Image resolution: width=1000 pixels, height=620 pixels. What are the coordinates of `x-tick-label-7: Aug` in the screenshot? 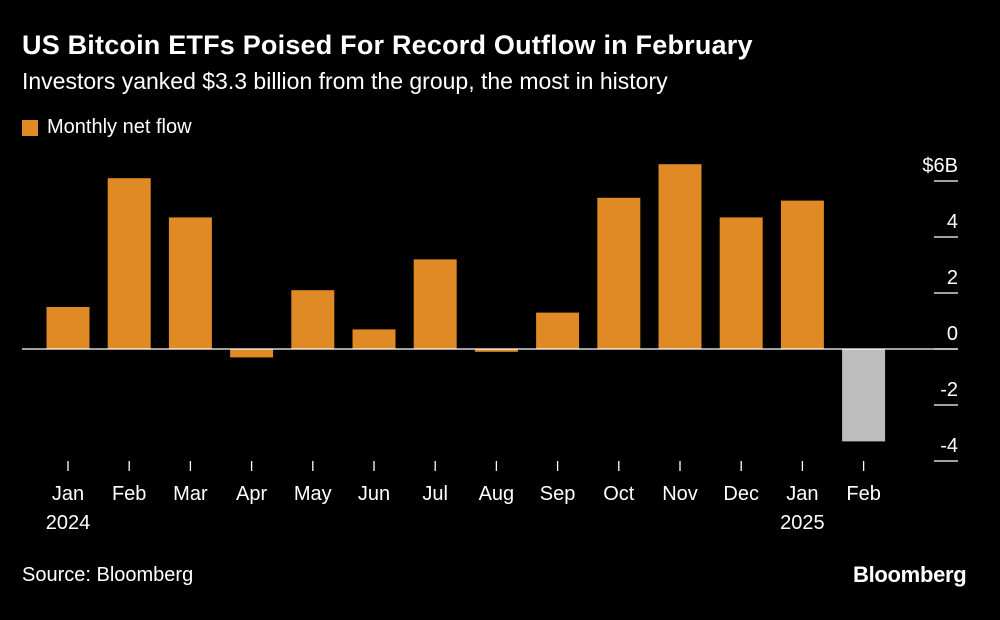 It's located at (497, 494).